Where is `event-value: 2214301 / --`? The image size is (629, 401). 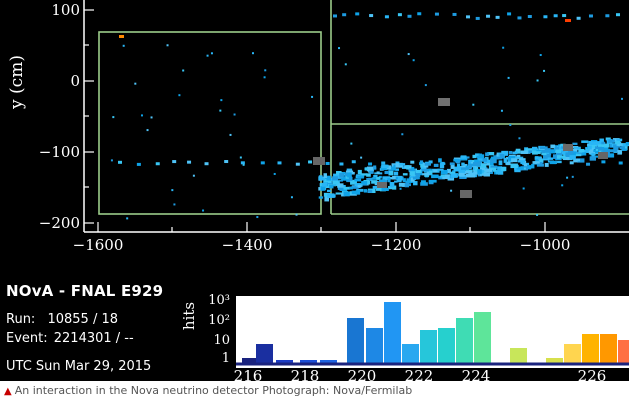 event-value: 2214301 / -- is located at coordinates (93, 338).